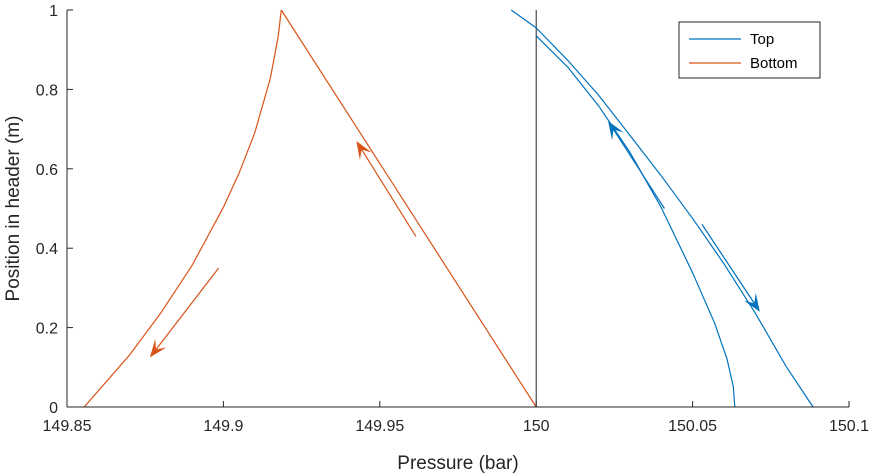 The image size is (872, 475). Describe the element at coordinates (13, 209) in the screenshot. I see `y-axis-label: Position in header (m)` at that location.